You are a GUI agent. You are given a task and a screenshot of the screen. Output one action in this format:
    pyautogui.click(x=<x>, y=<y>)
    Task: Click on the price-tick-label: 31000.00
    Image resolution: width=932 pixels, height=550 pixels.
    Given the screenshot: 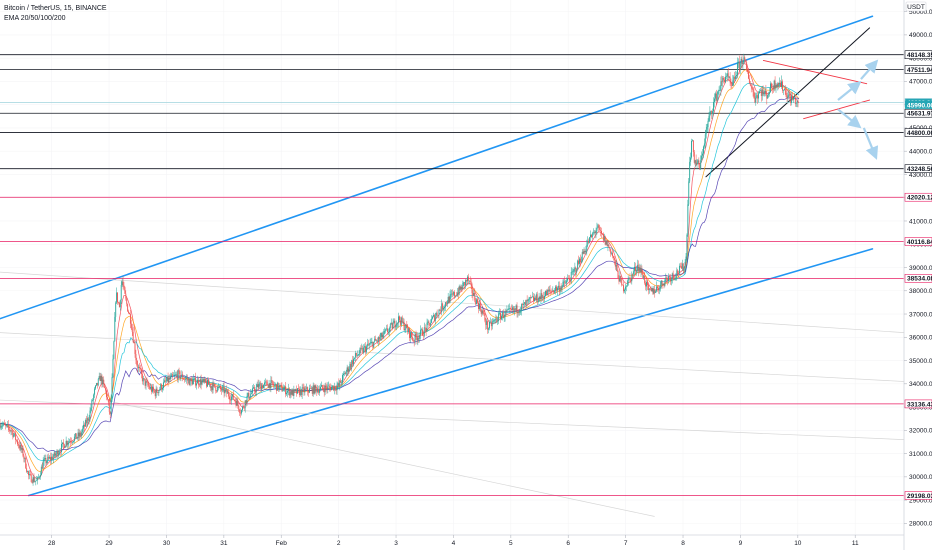 What is the action you would take?
    pyautogui.click(x=920, y=454)
    